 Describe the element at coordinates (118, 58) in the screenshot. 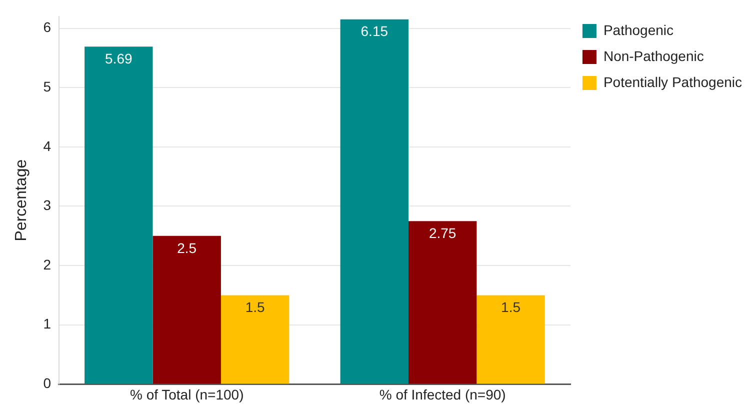

I see `data-label: 5.69` at that location.